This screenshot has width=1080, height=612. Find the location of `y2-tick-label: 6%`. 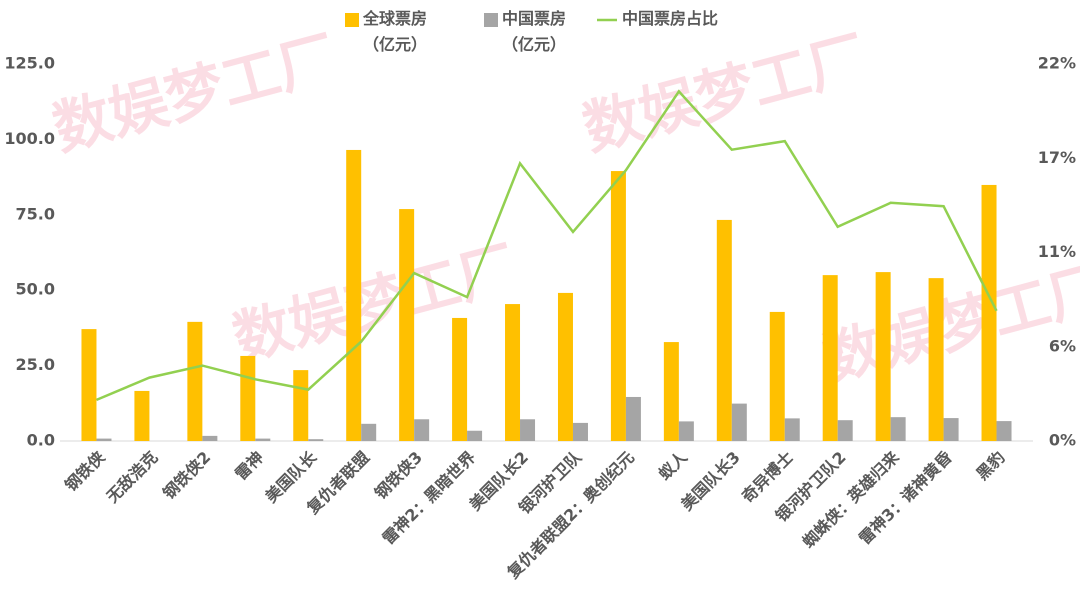

y2-tick-label: 6% is located at coordinates (1062, 345).